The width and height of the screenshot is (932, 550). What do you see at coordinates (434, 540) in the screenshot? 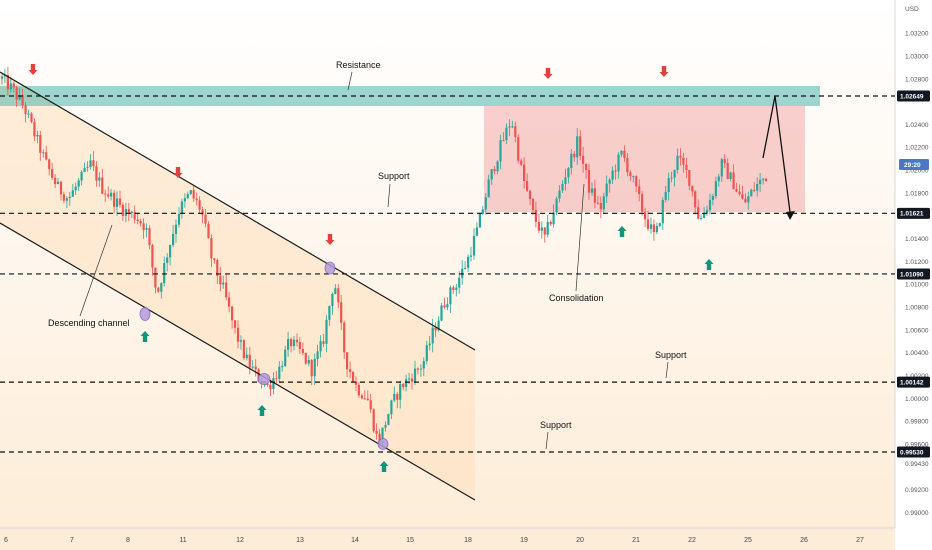
I see `time-axis-ticks: 6 7 8 11 12 13 14 15 18 19 20 21 22 25 26 27` at bounding box center [434, 540].